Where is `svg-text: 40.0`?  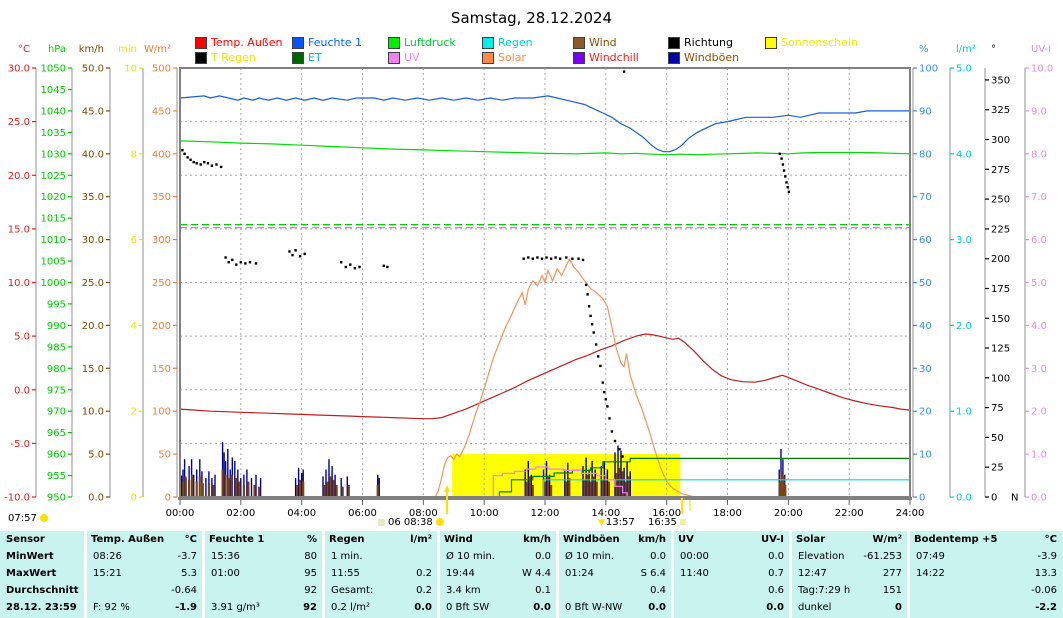 svg-text: 40.0 is located at coordinates (93, 154).